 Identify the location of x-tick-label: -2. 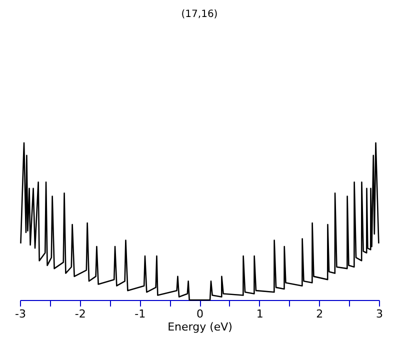
(80, 314).